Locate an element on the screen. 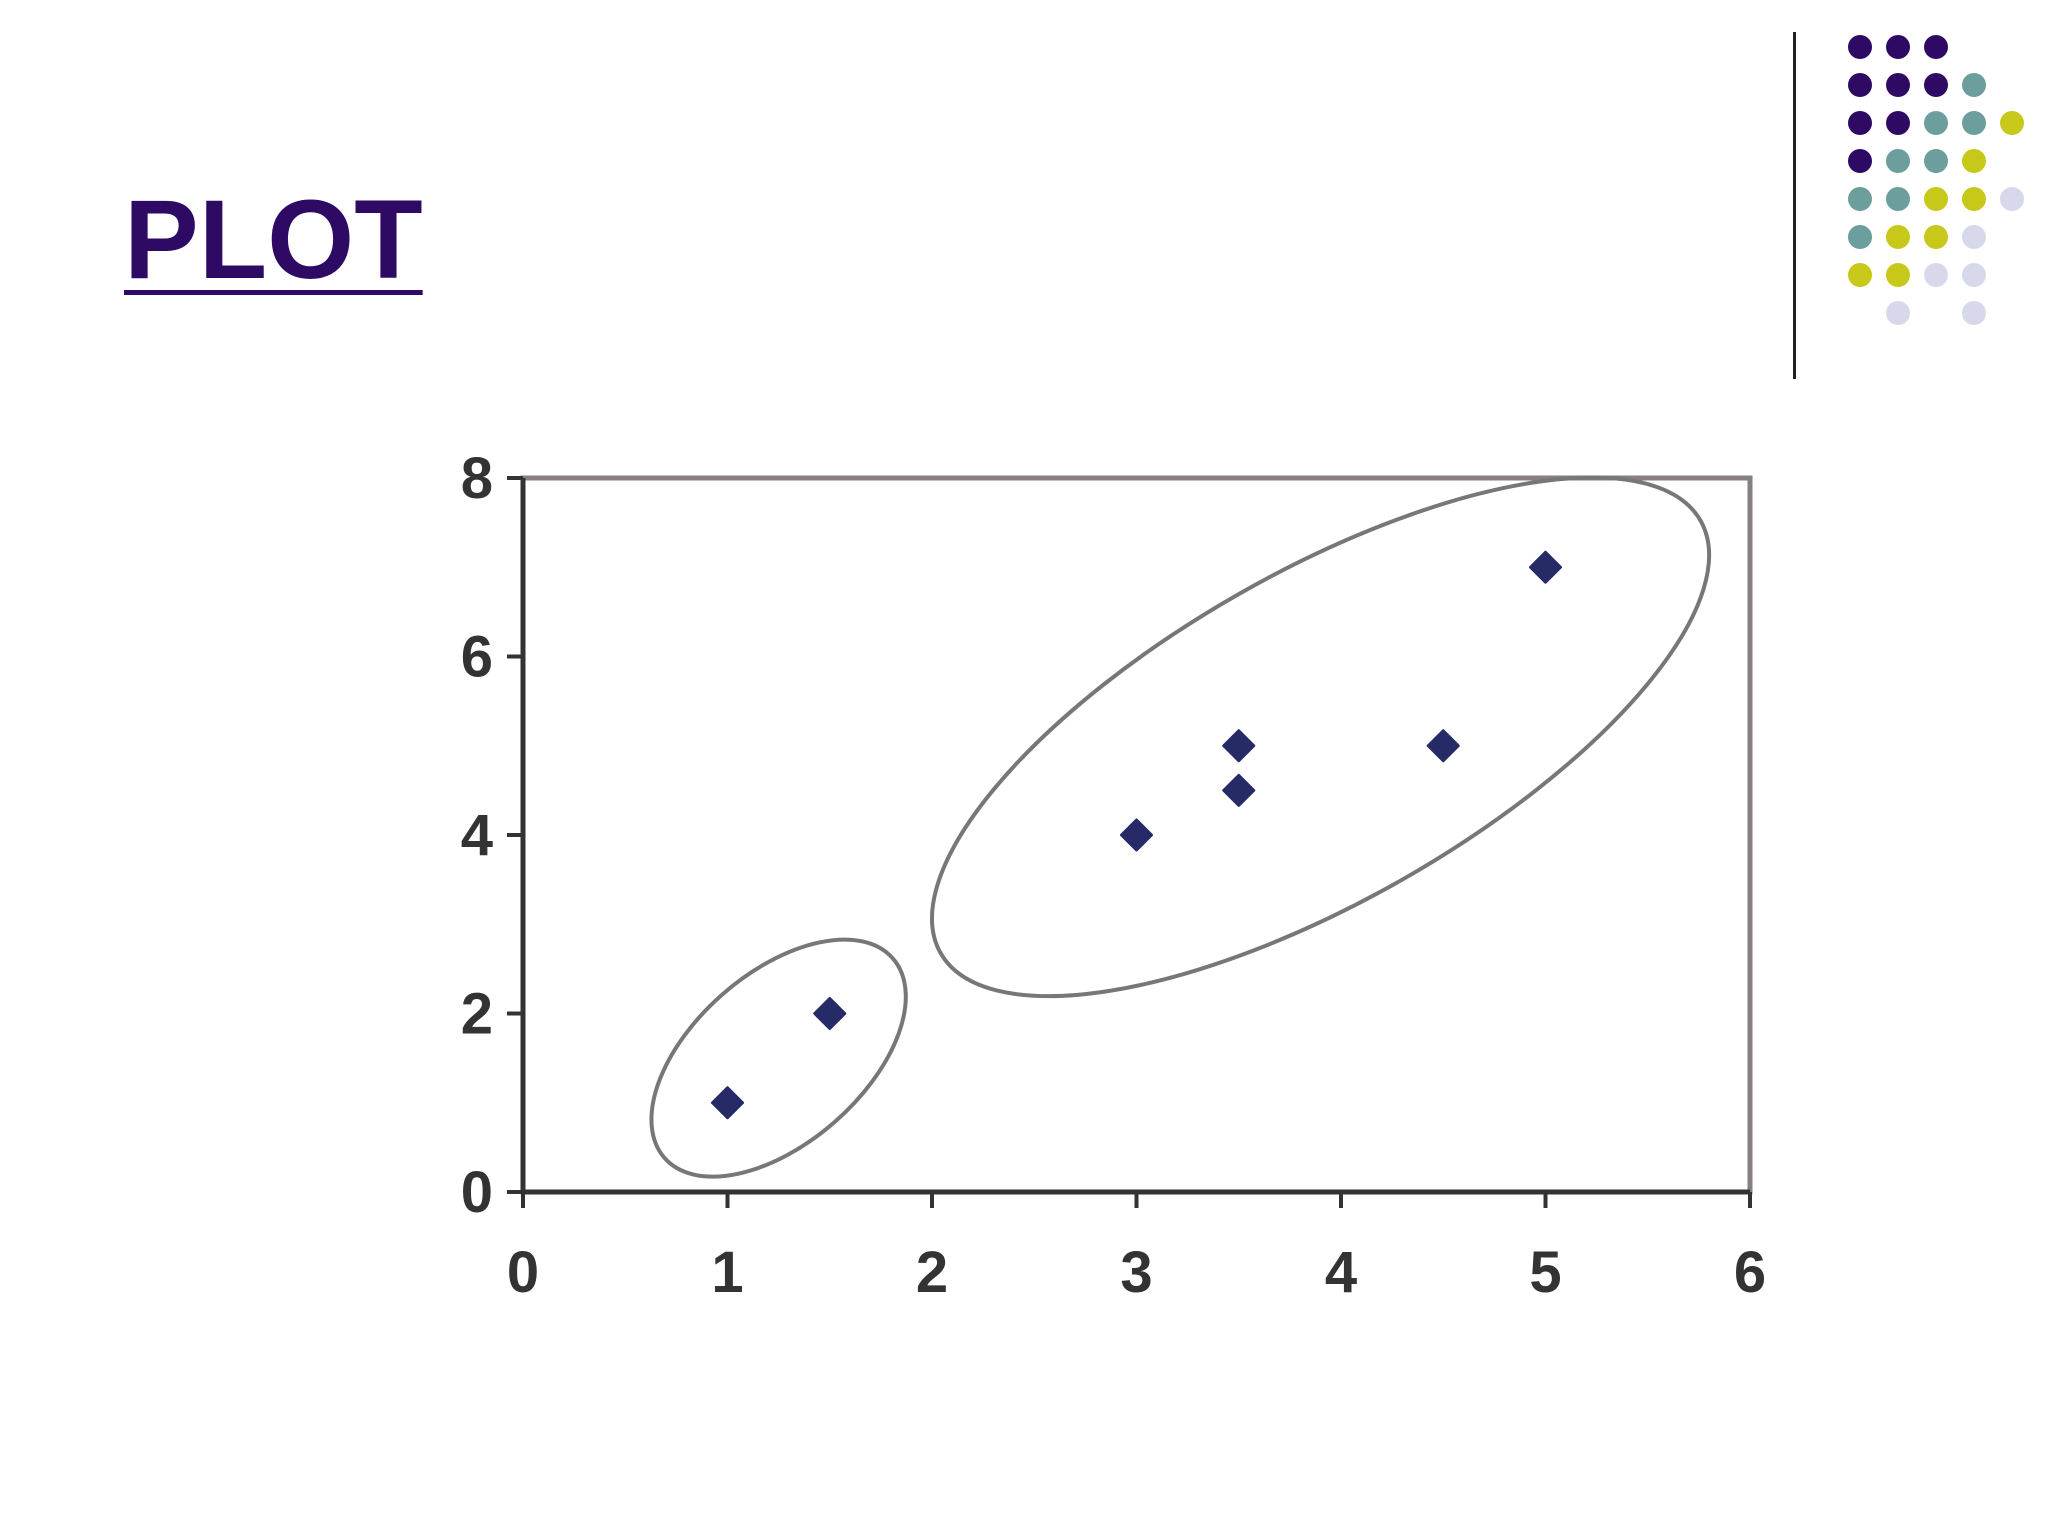  y-tick-label: 4 is located at coordinates (477, 835).